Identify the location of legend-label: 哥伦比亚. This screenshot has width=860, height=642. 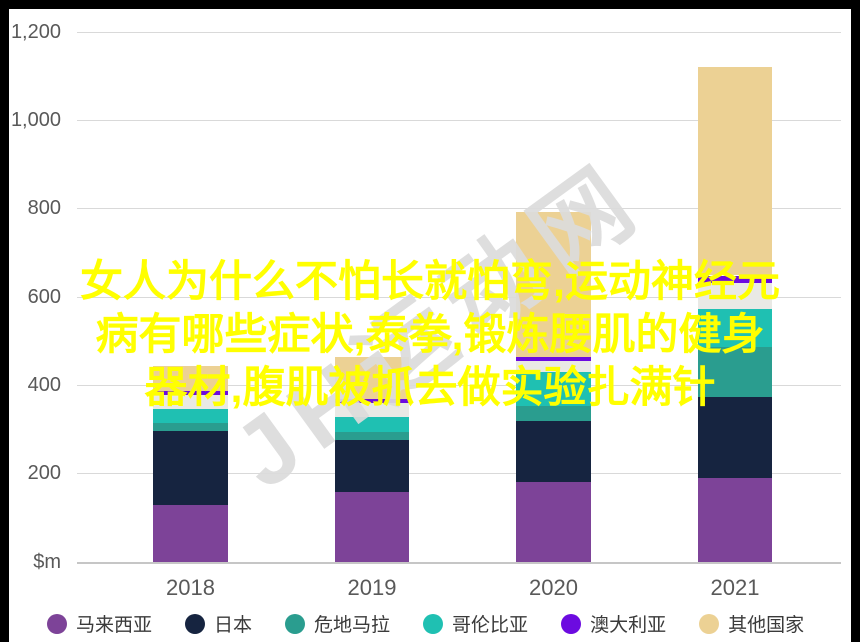
(490, 625).